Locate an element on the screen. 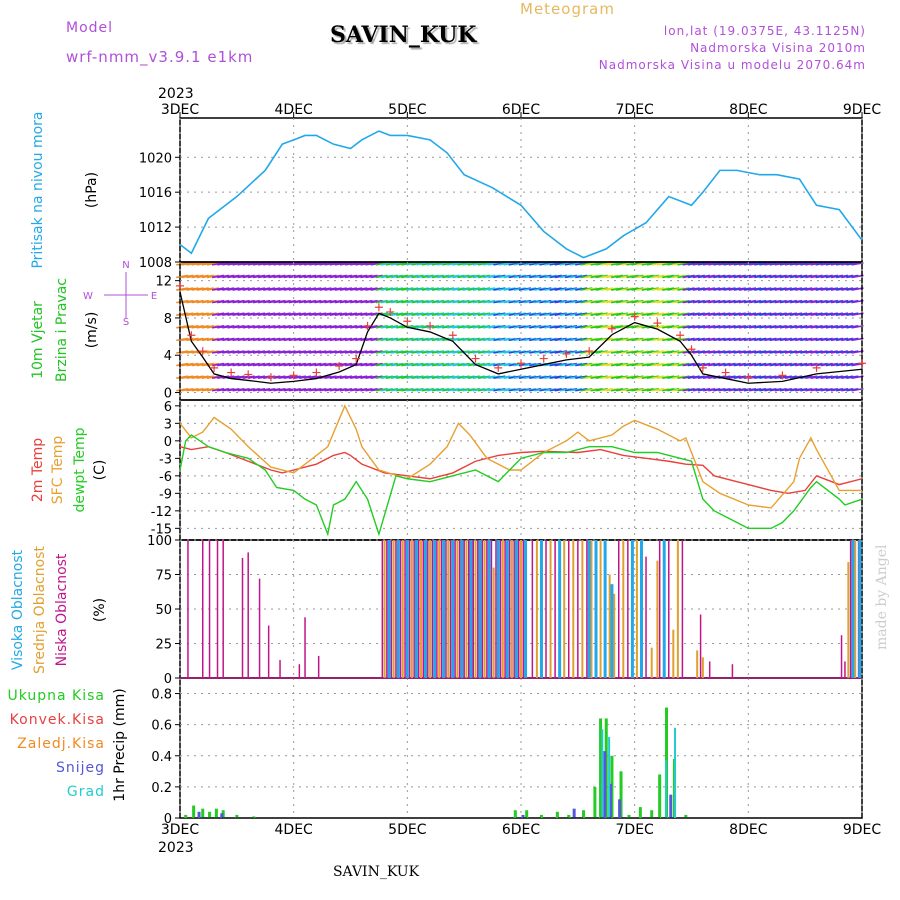 Image resolution: width=900 pixels, height=900 pixels. cloud-unit: (%) is located at coordinates (100, 610).